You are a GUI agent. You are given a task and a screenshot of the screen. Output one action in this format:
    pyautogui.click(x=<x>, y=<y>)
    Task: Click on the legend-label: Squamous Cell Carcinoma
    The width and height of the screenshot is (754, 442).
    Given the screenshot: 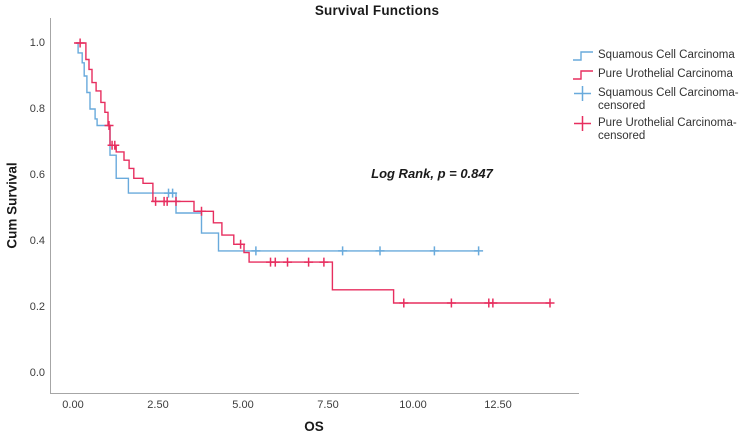 What is the action you would take?
    pyautogui.click(x=666, y=55)
    